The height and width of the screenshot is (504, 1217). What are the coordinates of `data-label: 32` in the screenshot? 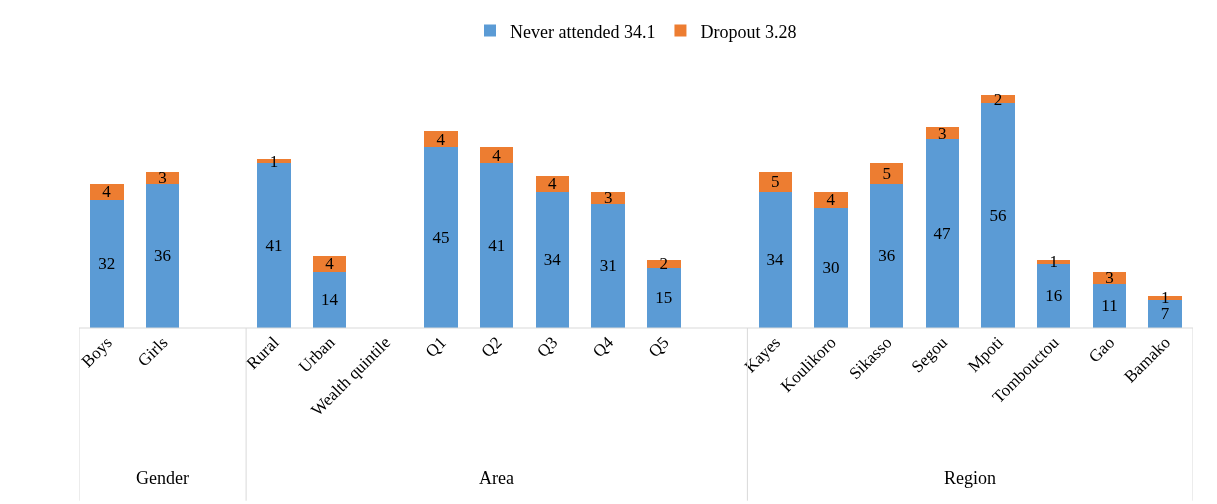 It's located at (107, 264).